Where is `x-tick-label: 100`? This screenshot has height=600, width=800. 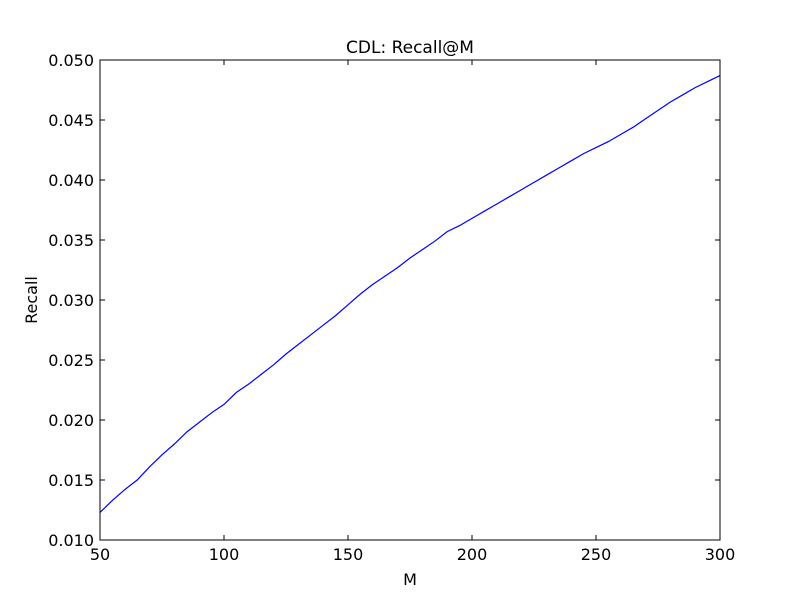
x-tick-label: 100 is located at coordinates (224, 554).